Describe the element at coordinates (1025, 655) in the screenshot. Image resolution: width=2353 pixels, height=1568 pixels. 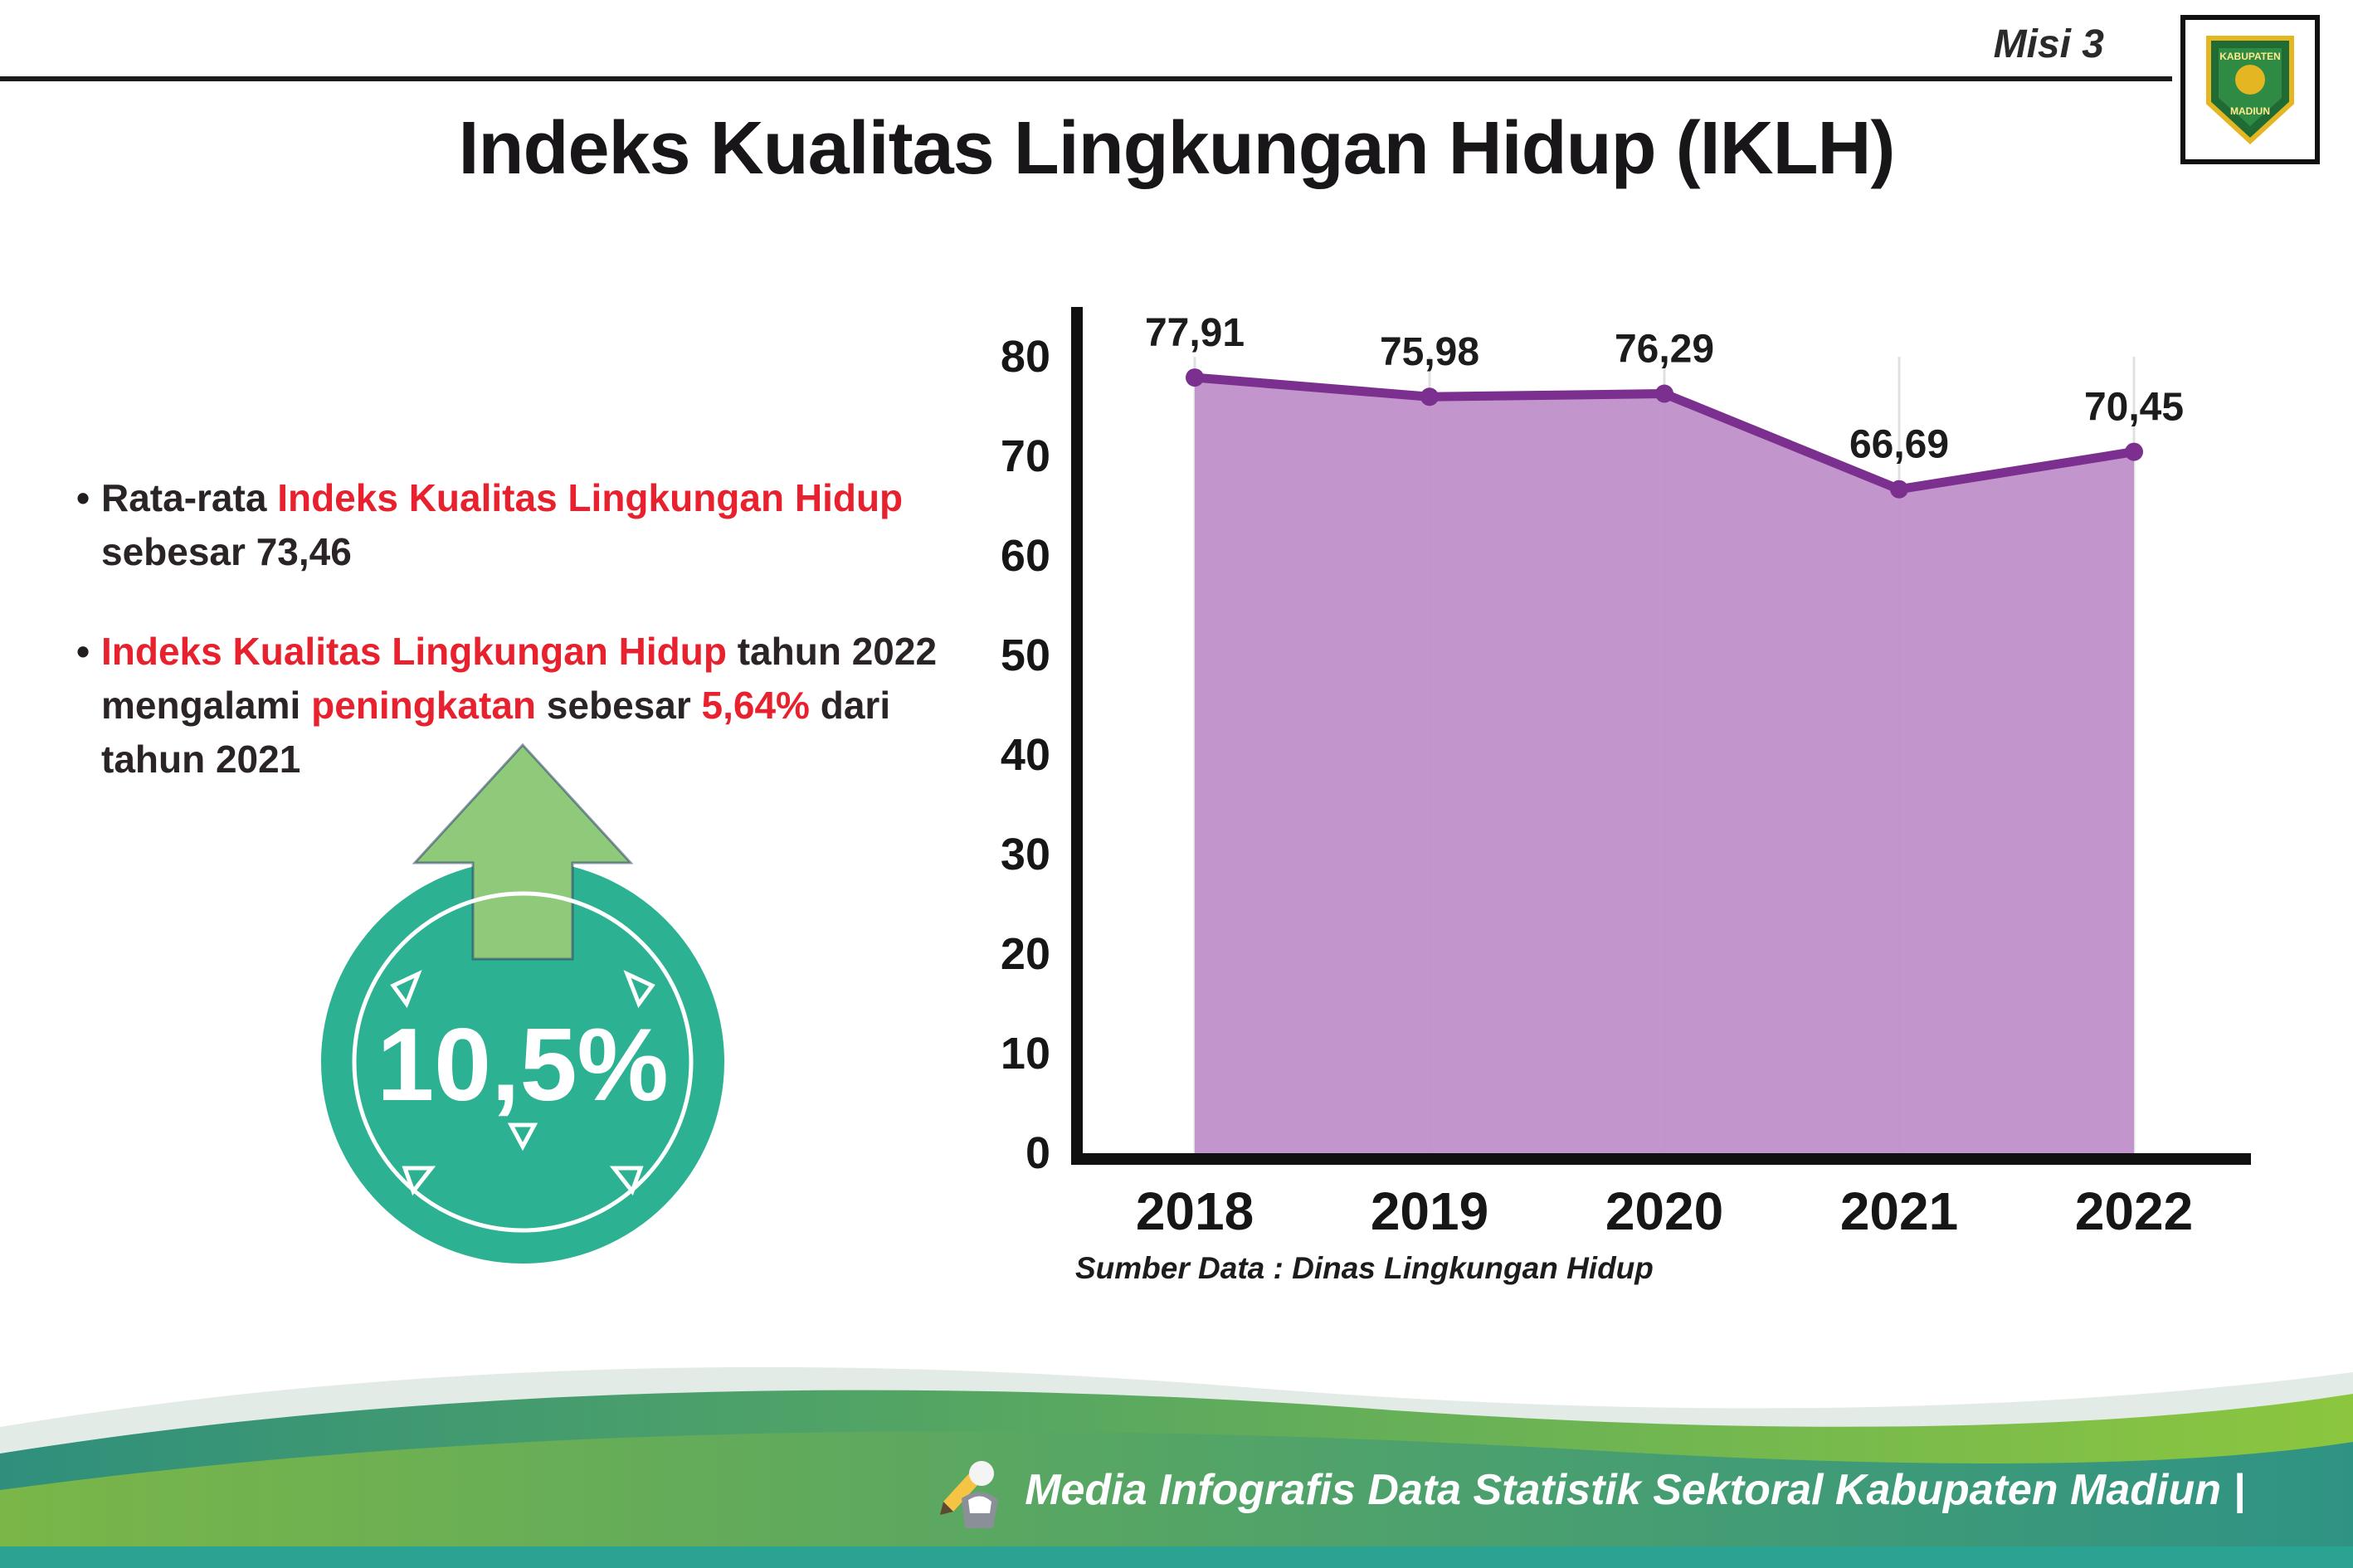
I see `svg-text: 50` at that location.